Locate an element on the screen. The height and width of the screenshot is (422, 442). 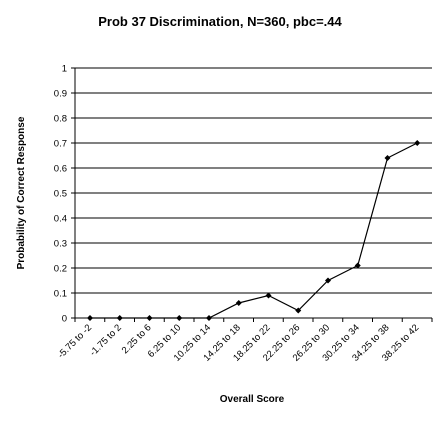
y-tick-label: 0.3 is located at coordinates (60, 244).